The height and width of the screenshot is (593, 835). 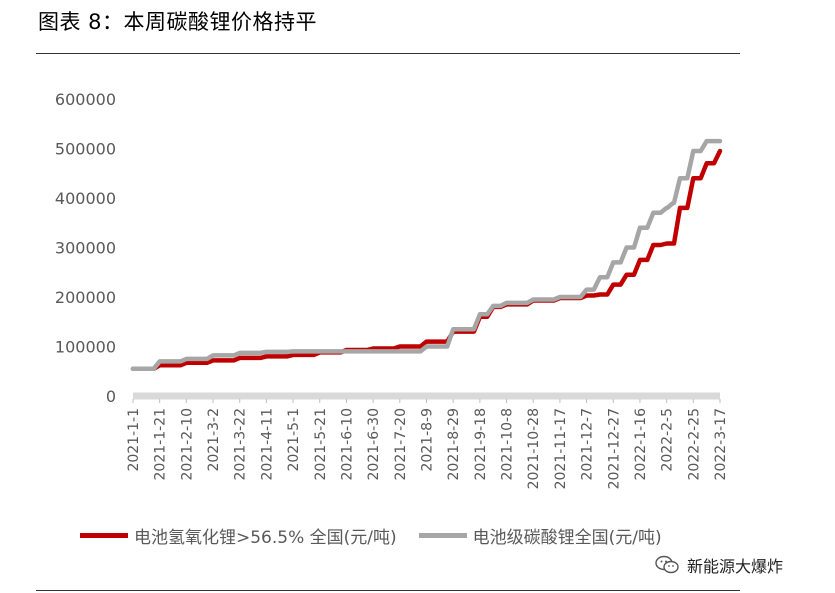 I want to click on x-tick-label: 2022-2-25, so click(x=694, y=444).